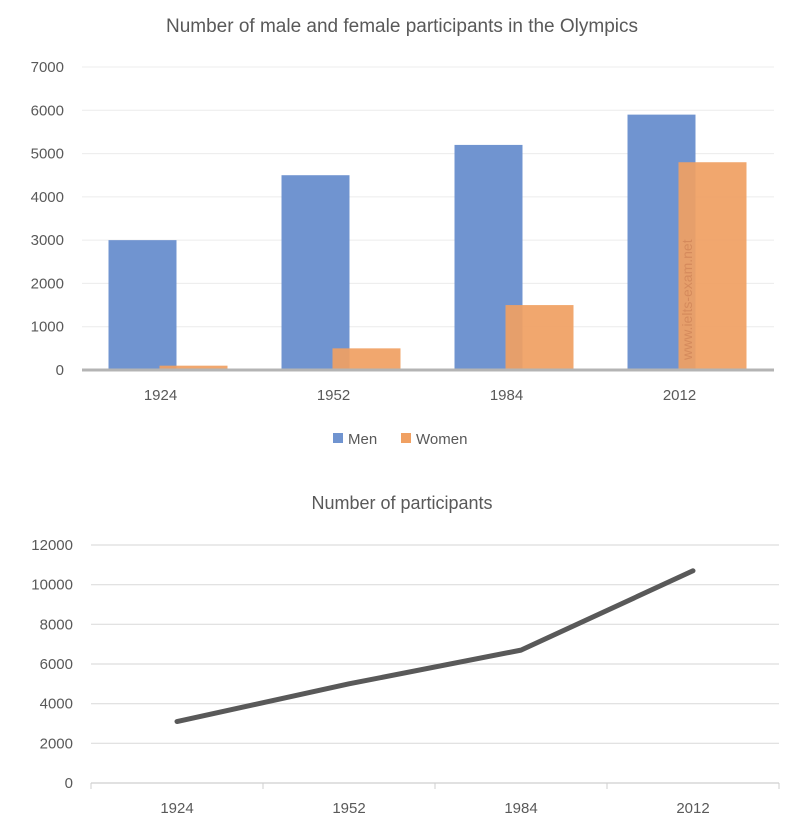 This screenshot has height=831, width=800. What do you see at coordinates (401, 503) in the screenshot?
I see `line-chart-title: Number of participants` at bounding box center [401, 503].